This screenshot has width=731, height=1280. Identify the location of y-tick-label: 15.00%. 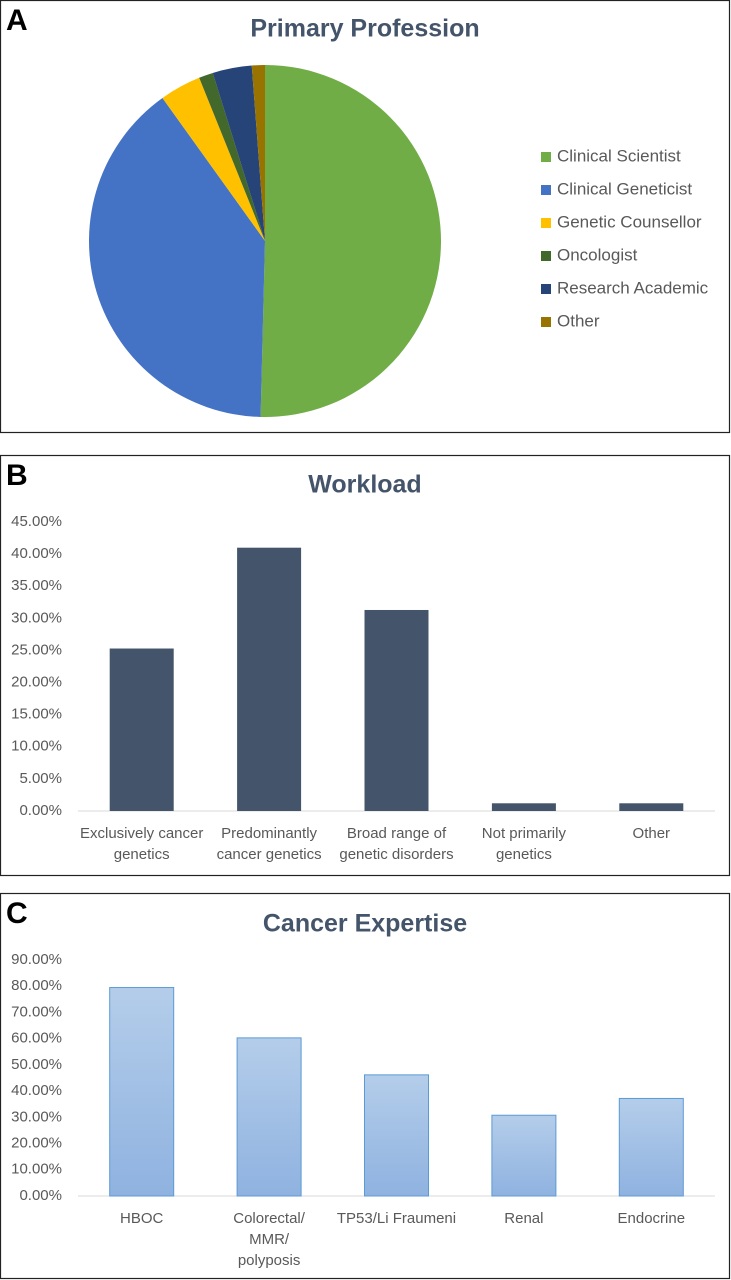
(36, 714).